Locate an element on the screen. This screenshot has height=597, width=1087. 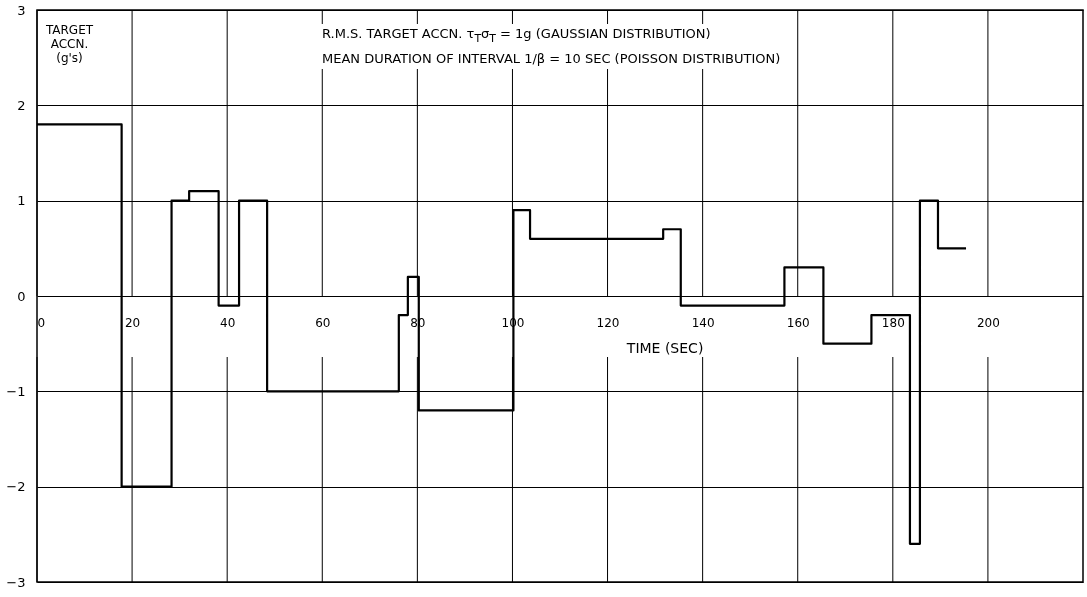
x-tick-label: 180 is located at coordinates (893, 322).